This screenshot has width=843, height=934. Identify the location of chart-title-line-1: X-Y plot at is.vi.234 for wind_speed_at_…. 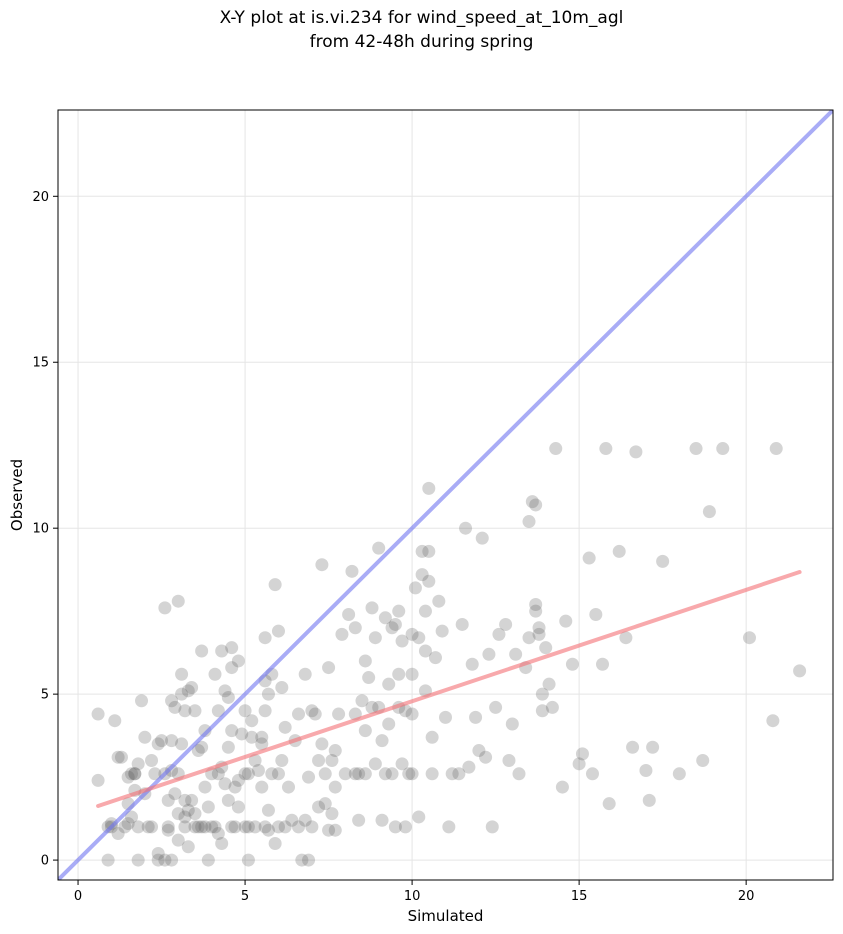
(421, 18).